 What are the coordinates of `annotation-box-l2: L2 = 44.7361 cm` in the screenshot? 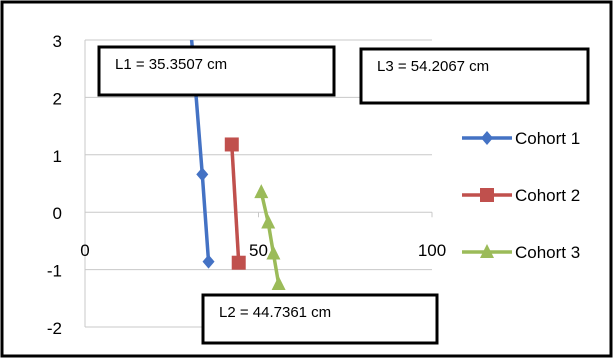 It's located at (320, 319).